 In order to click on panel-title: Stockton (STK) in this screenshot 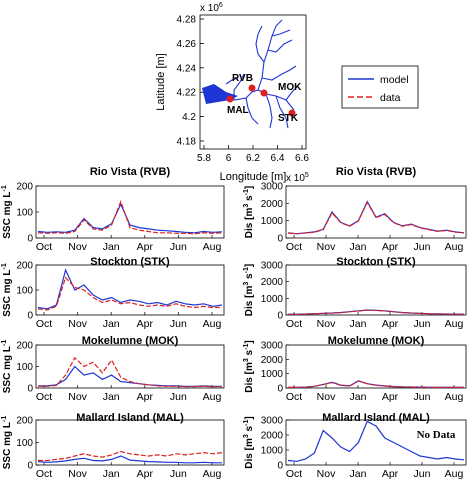, I will do `click(376, 262)`.